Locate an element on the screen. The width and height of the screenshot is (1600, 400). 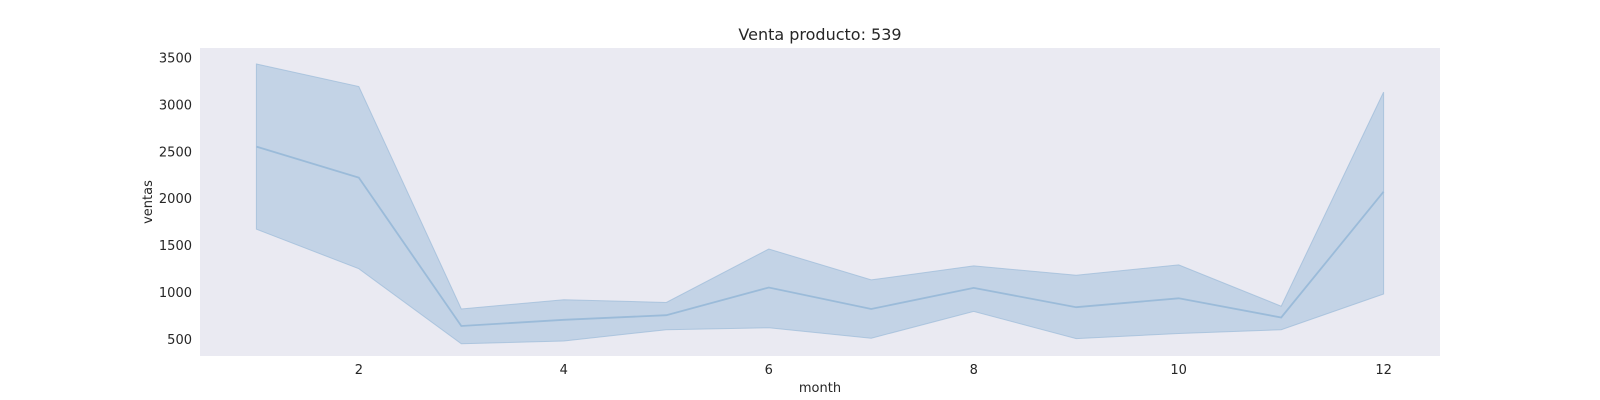
x-tick-label: 2 is located at coordinates (359, 370).